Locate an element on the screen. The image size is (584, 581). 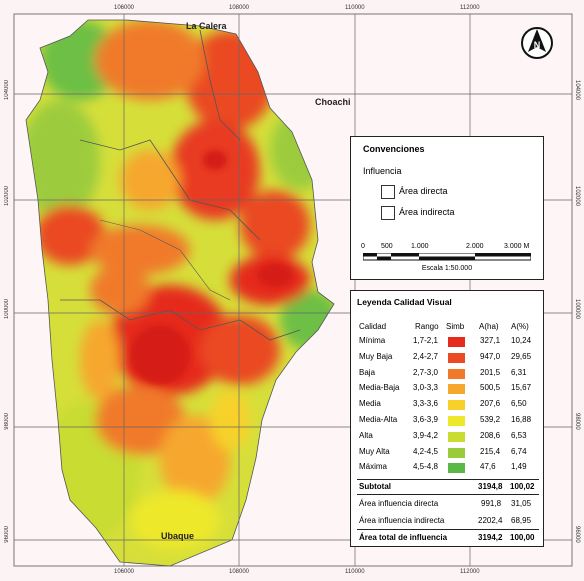
legend-class-area-pct: 10,24 is located at coordinates (521, 340).